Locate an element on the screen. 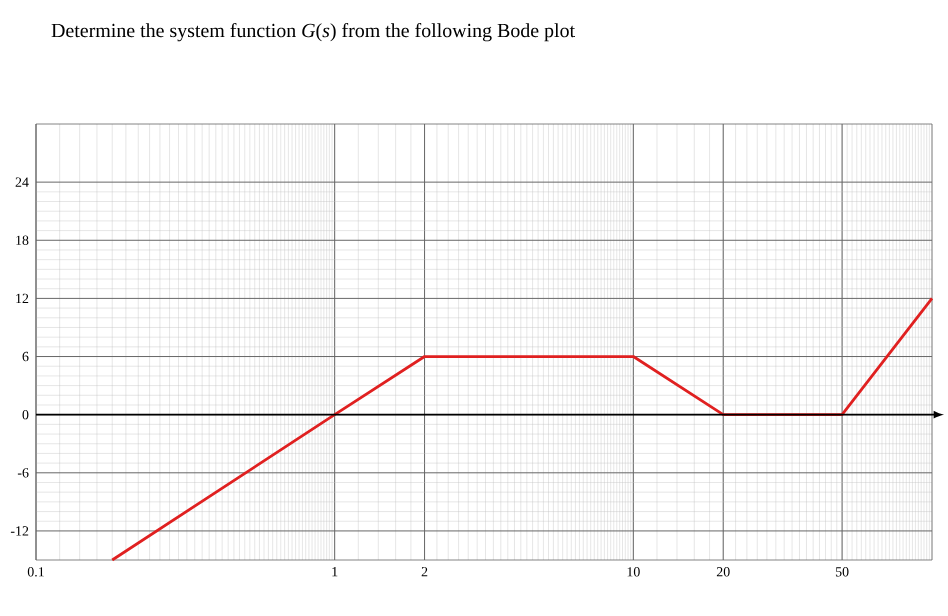  chart-title: Determine the system function G(s) from the following Bode plot is located at coordinates (313, 32).